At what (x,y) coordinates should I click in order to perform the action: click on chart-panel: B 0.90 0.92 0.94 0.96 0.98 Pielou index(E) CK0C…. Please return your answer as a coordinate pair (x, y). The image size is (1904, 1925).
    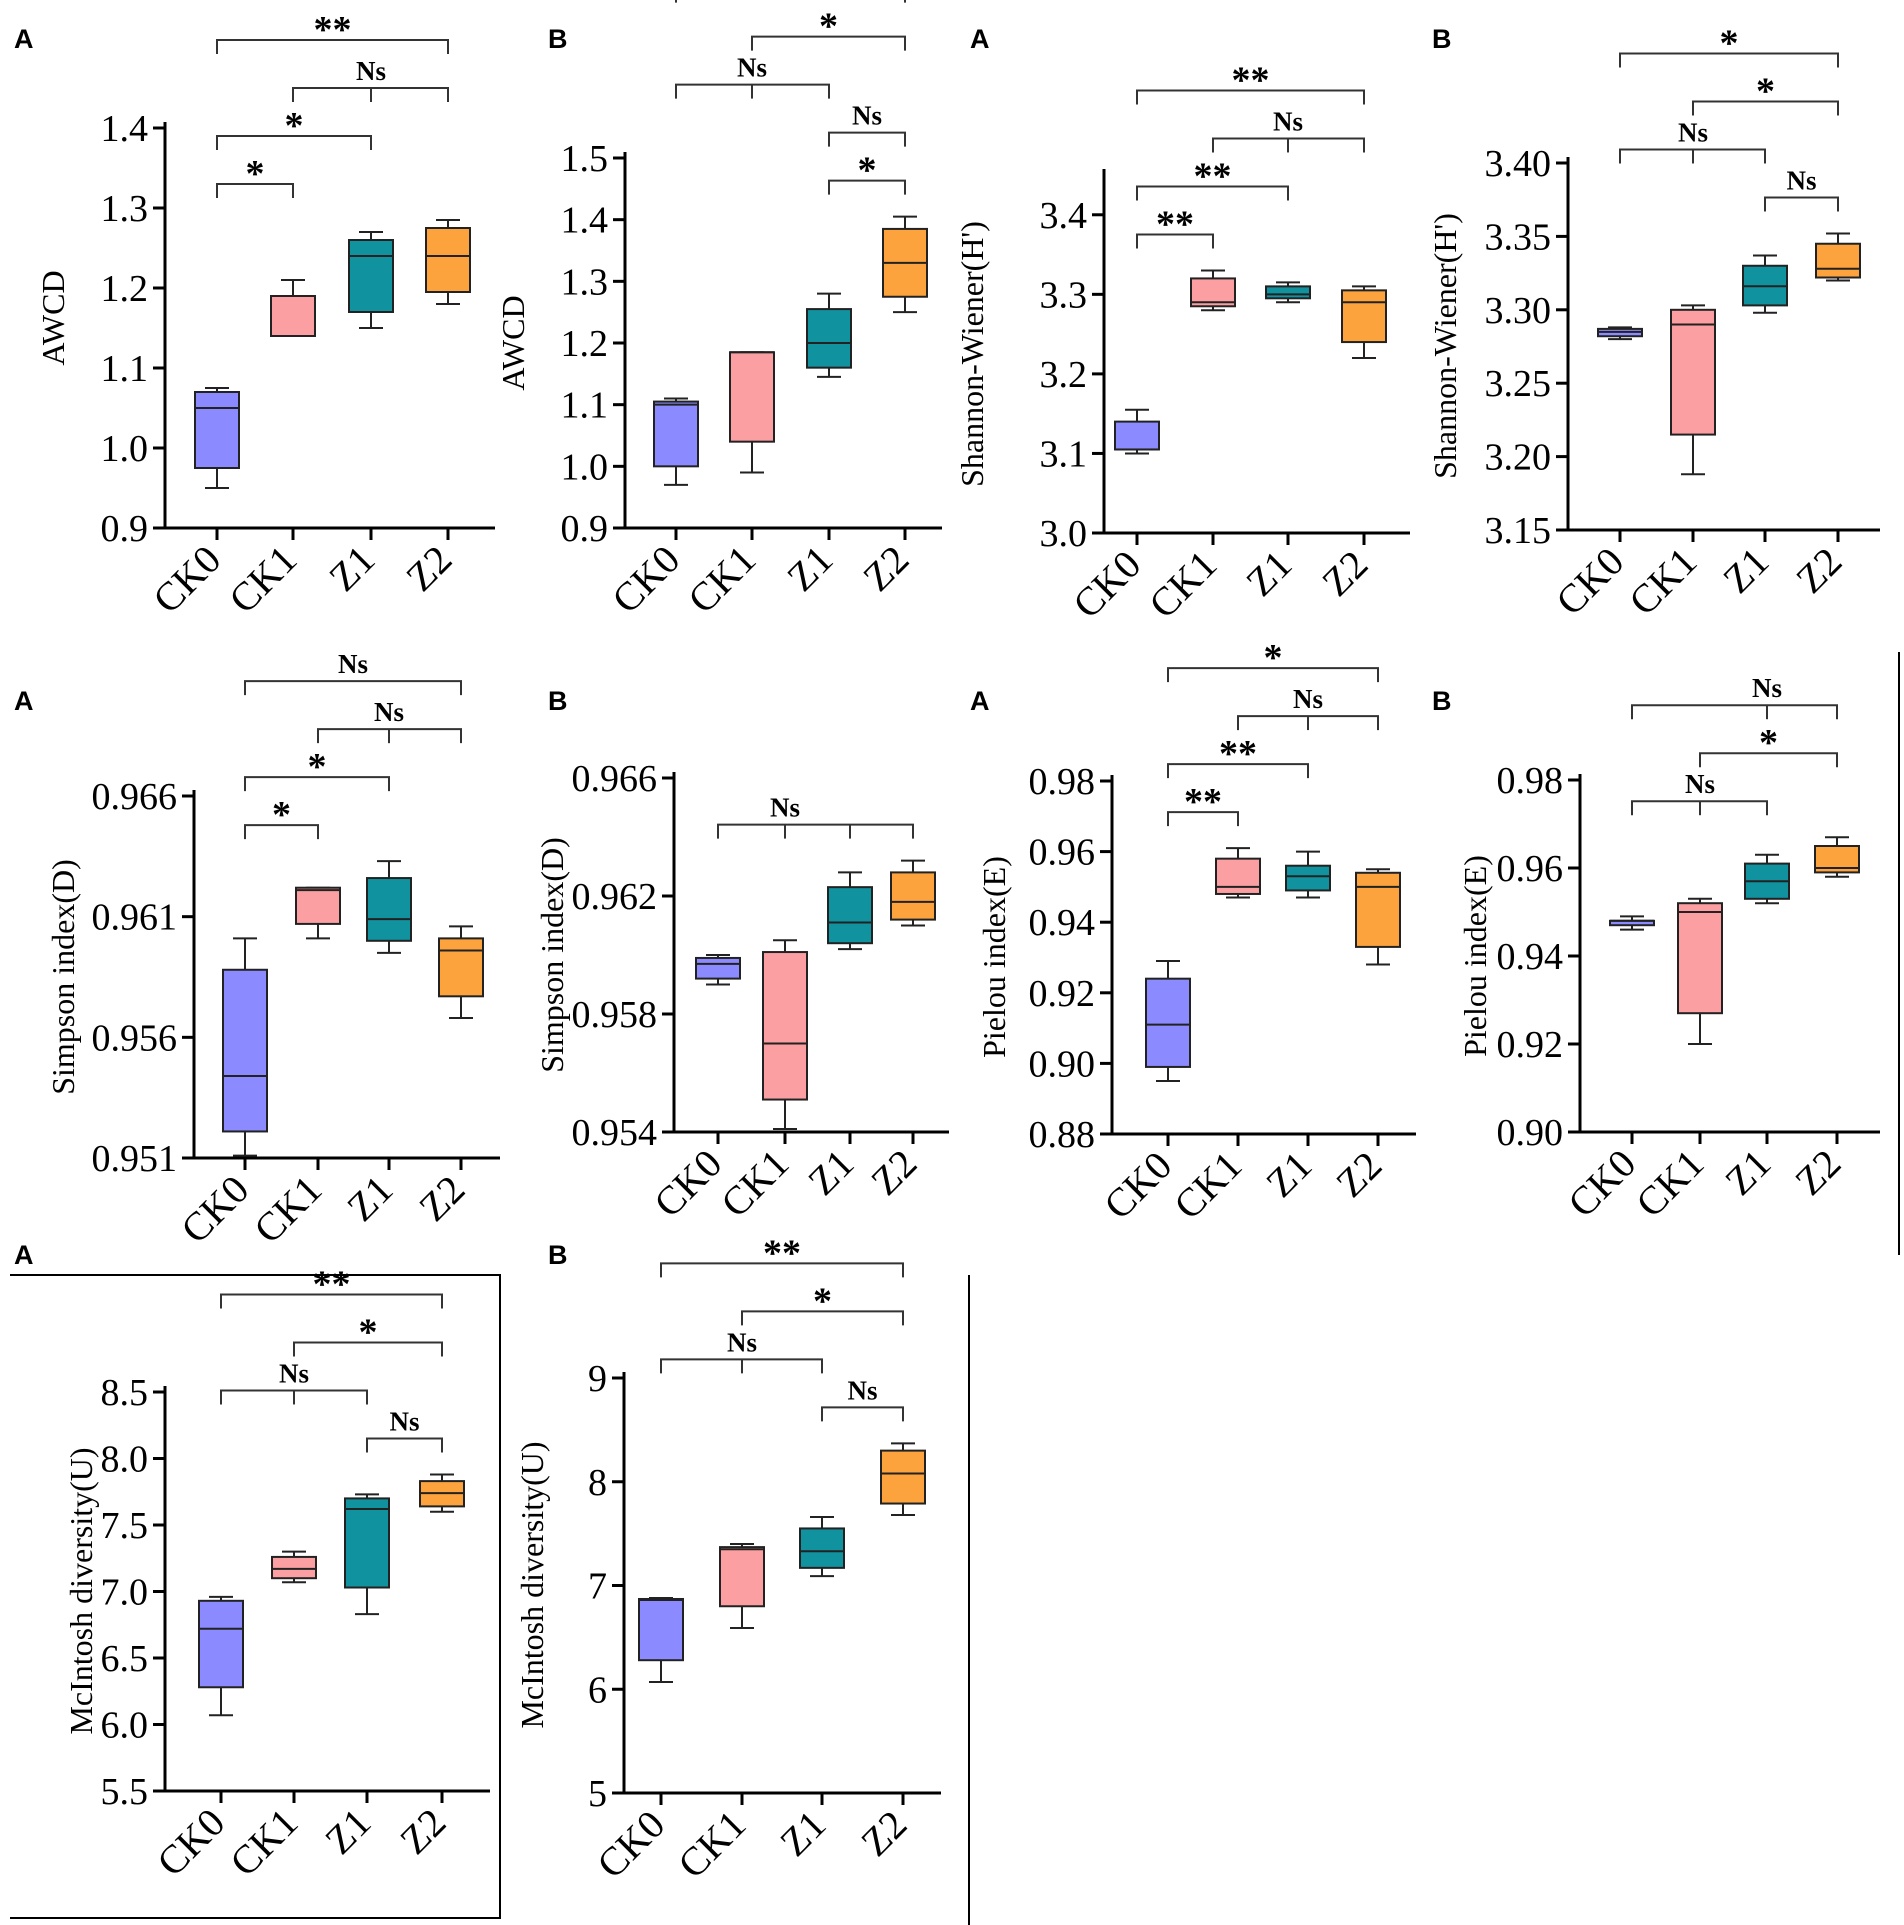
    Looking at the image, I should click on (1656, 949).